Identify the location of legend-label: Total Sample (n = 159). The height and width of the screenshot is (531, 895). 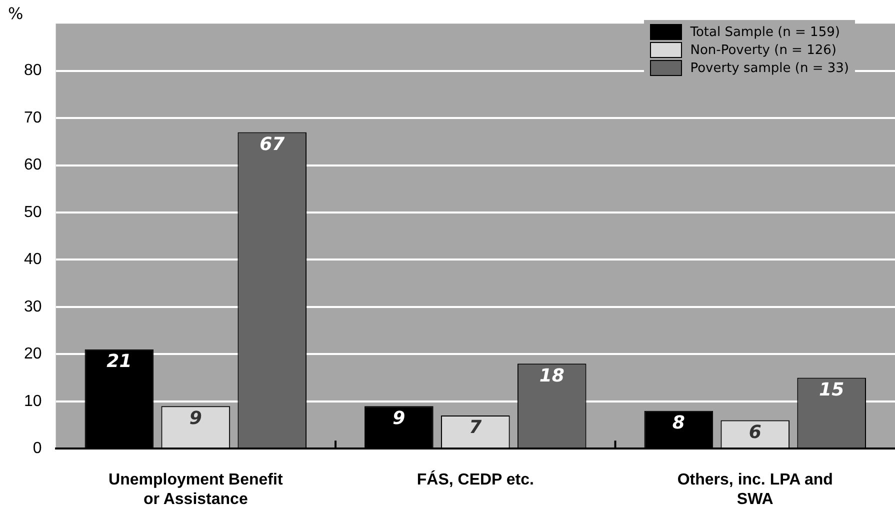
(765, 32).